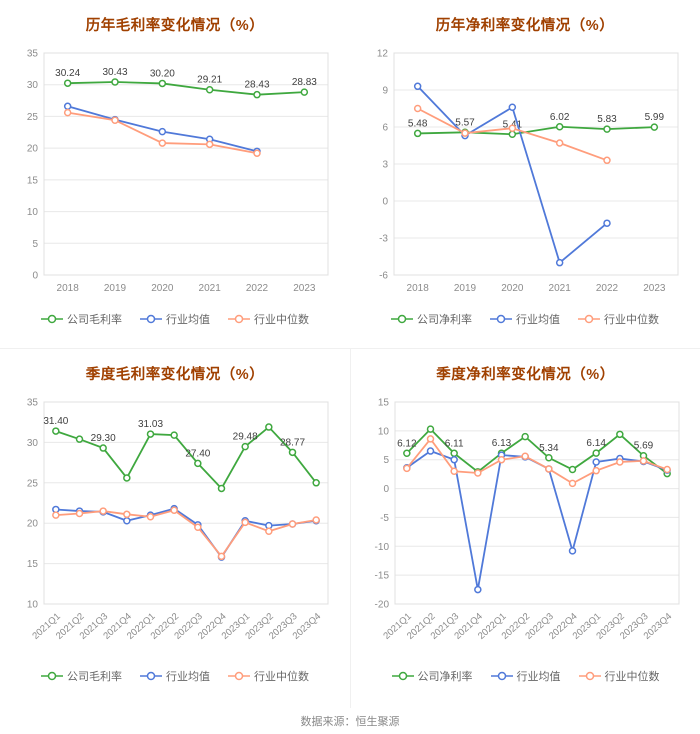 This screenshot has width=700, height=734. I want to click on data-label: 31.03, so click(150, 424).